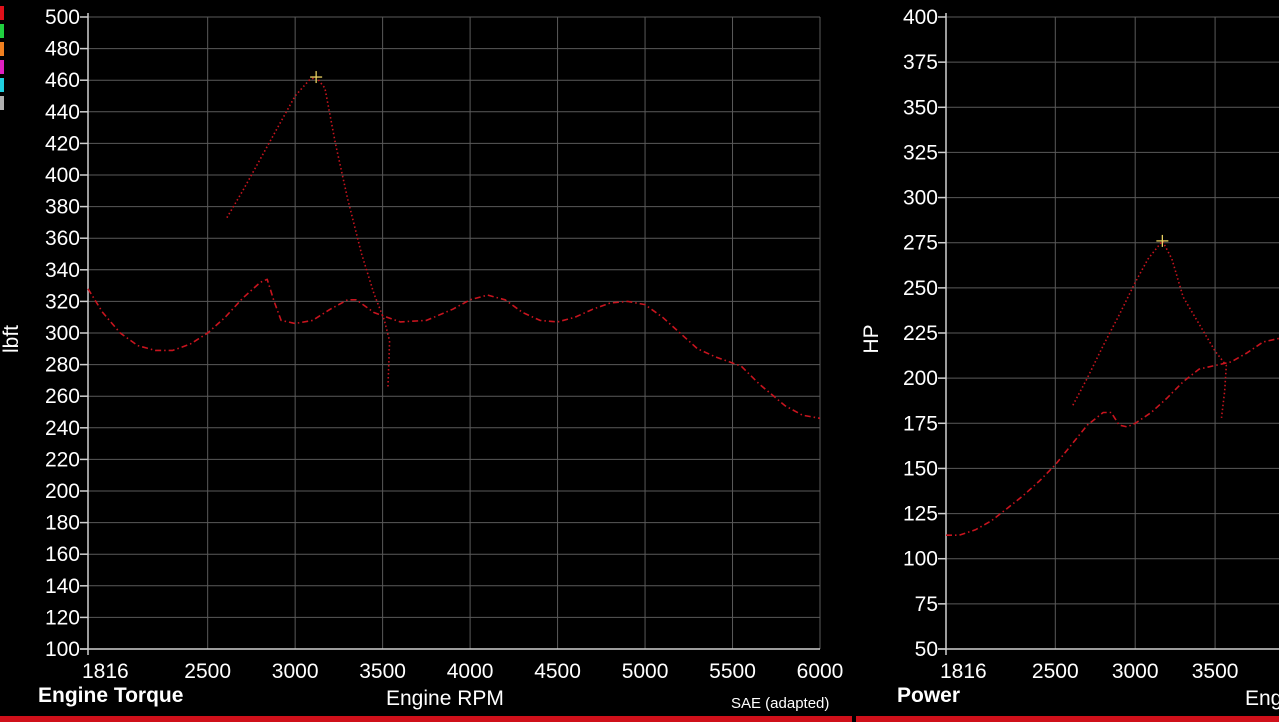 The height and width of the screenshot is (722, 1279). Describe the element at coordinates (920, 107) in the screenshot. I see `power-y-tick-label: 350` at that location.